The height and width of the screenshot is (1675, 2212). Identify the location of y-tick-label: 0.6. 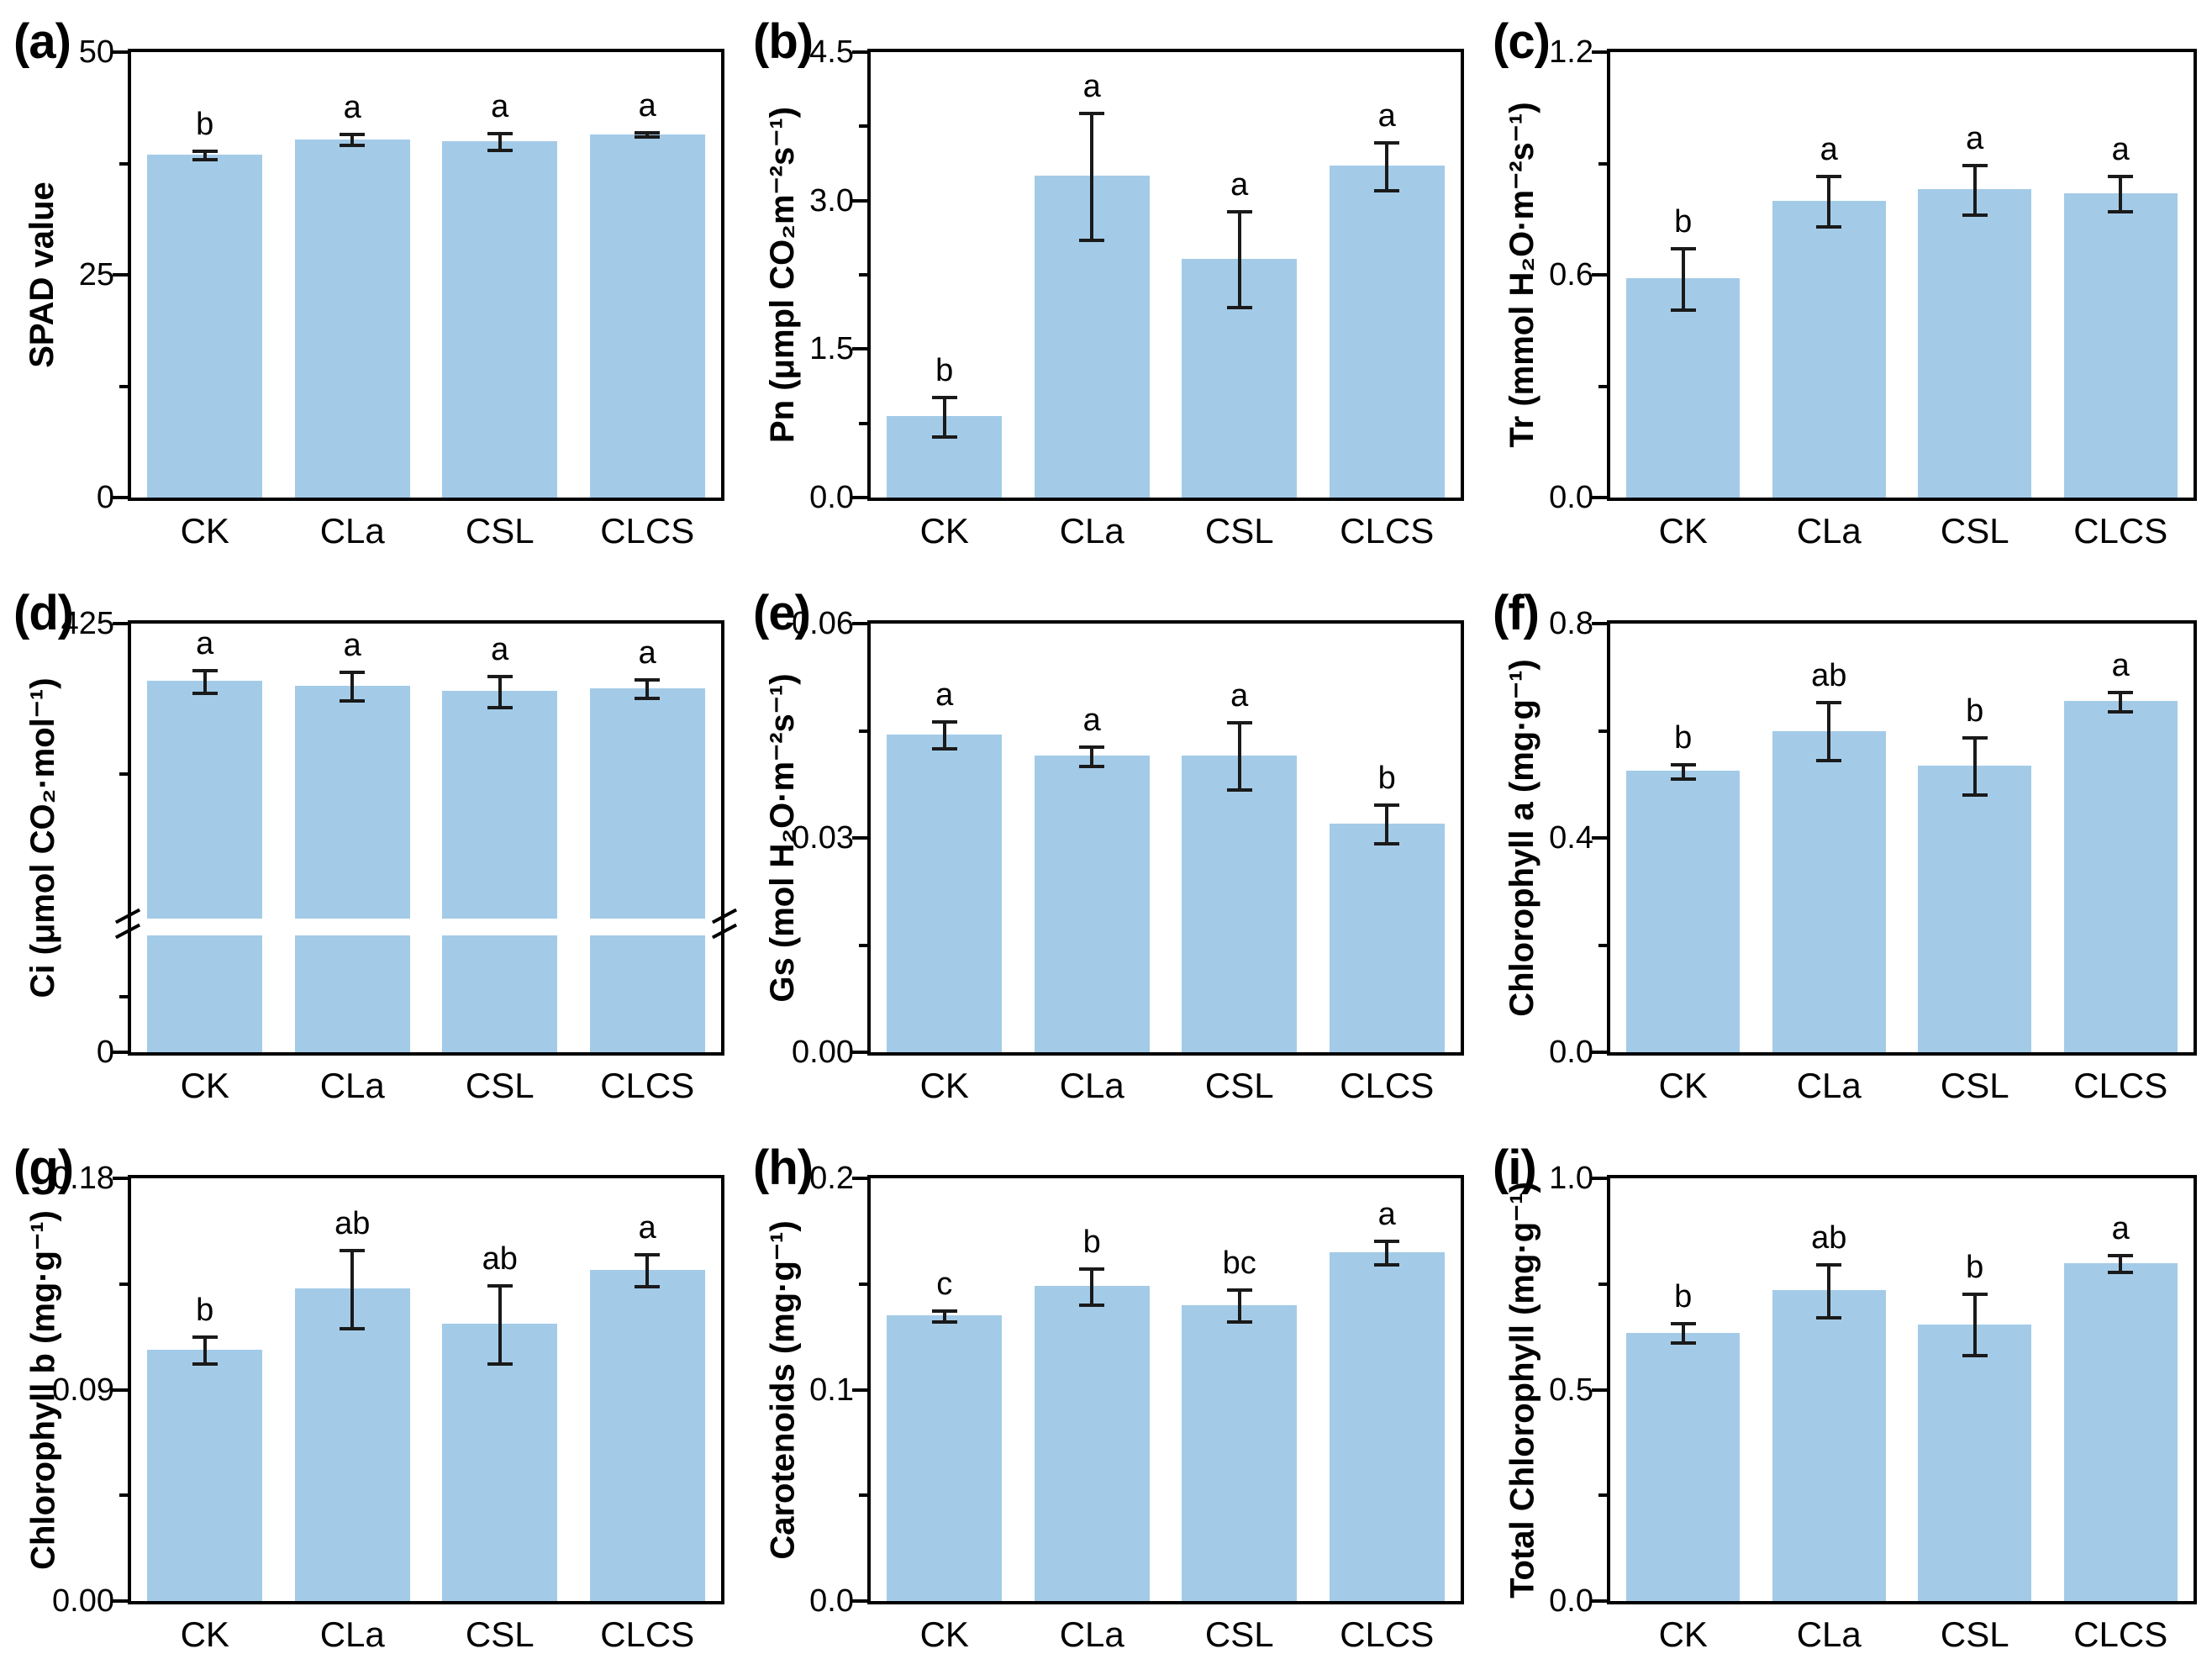
(1571, 274).